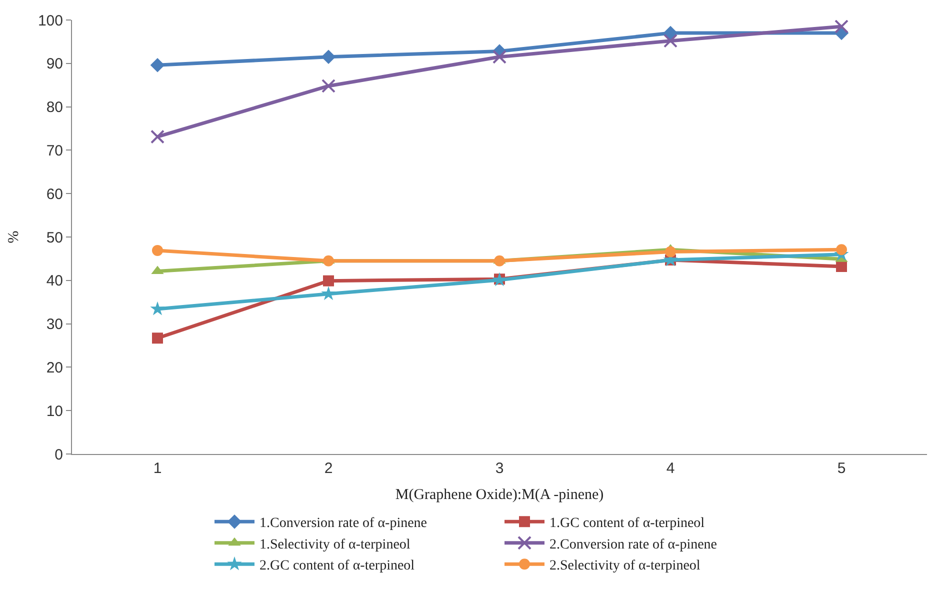 The image size is (947, 592). Describe the element at coordinates (157, 468) in the screenshot. I see `x-tick-label: 1` at that location.